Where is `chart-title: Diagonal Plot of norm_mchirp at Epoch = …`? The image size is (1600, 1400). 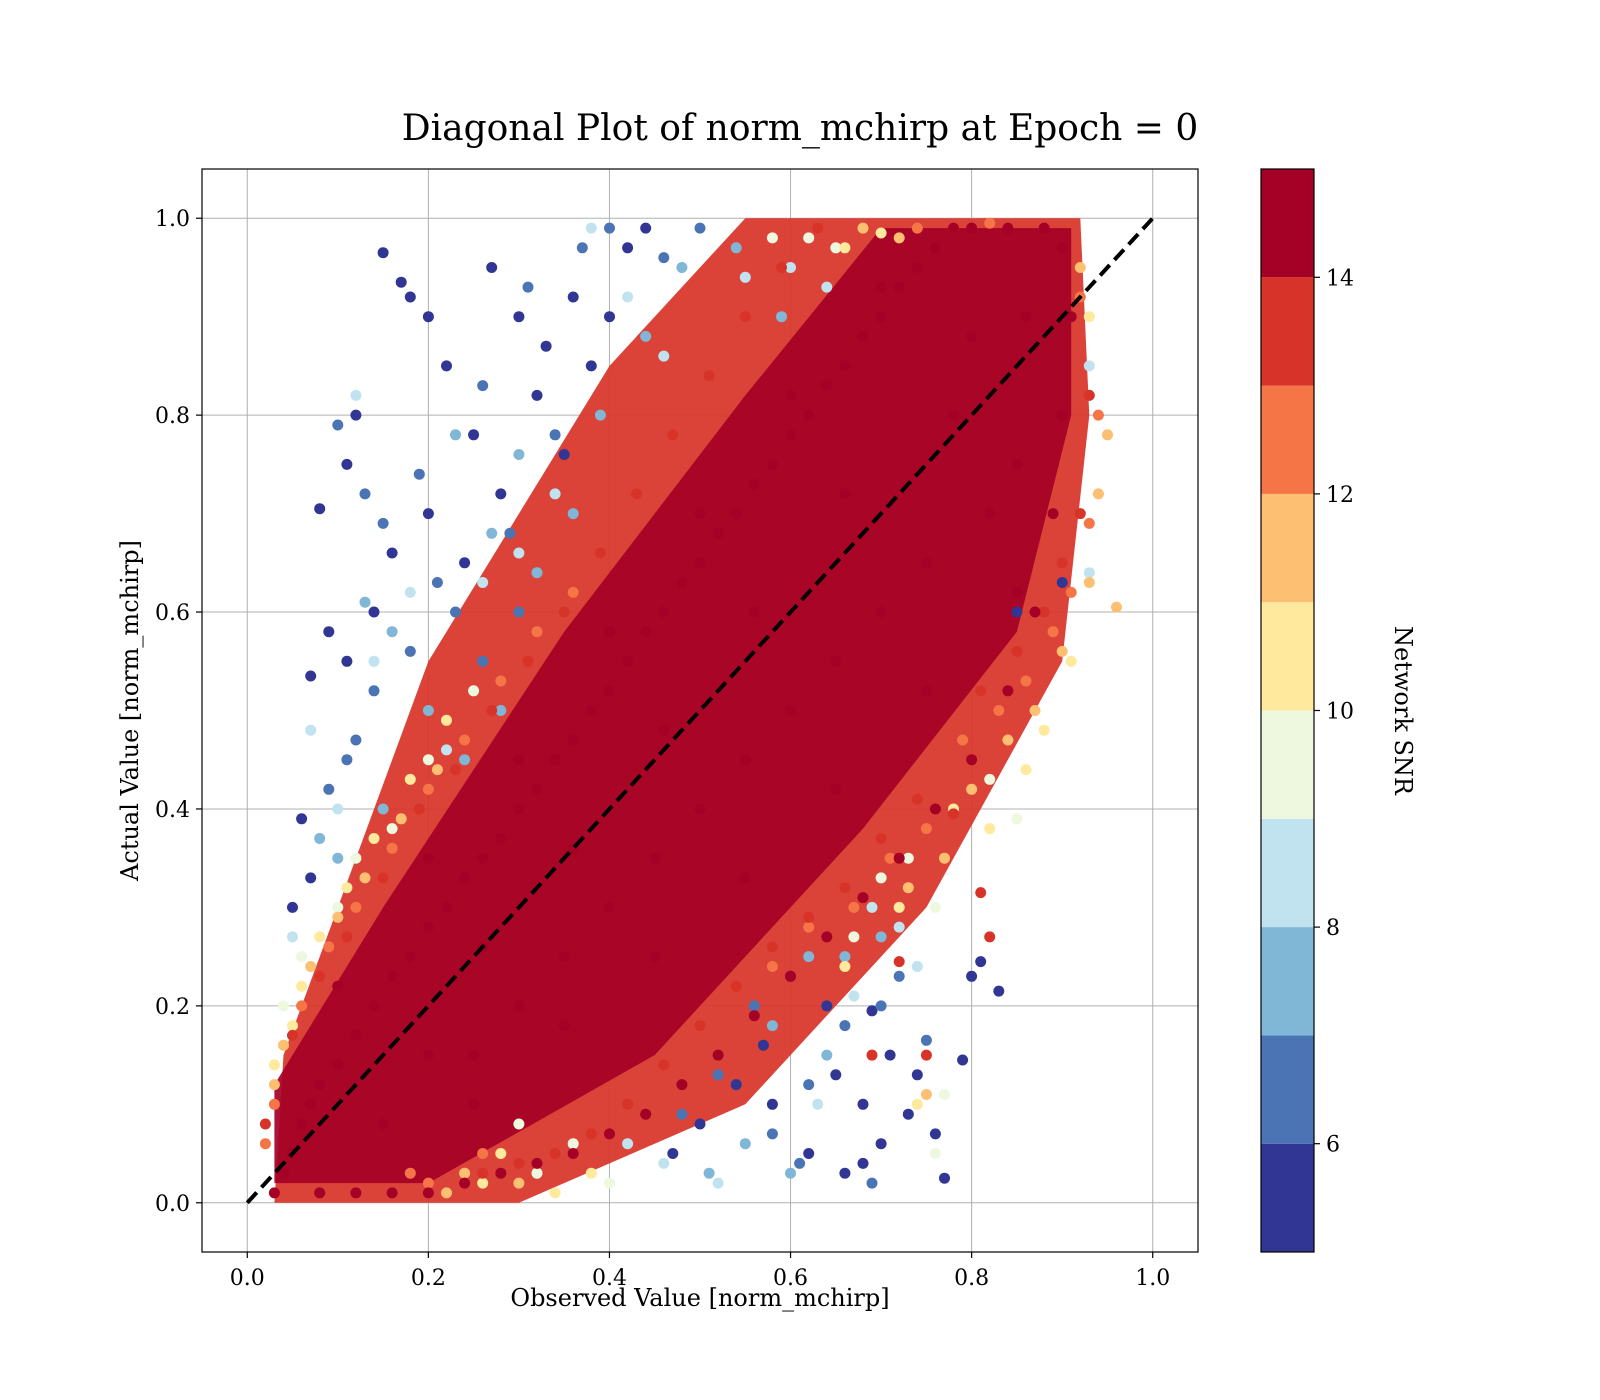 chart-title: Diagonal Plot of norm_mchirp at Epoch = … is located at coordinates (800, 128).